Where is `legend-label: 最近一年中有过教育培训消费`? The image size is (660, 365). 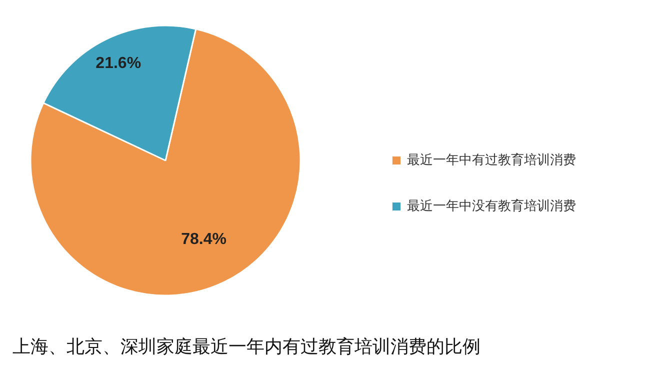 legend-label: 最近一年中有过教育培训消费 is located at coordinates (491, 160).